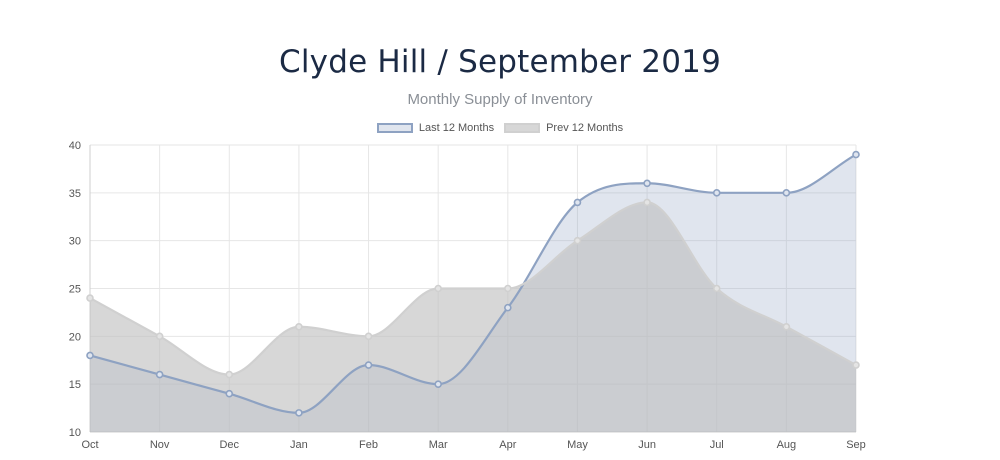  I want to click on legend-item-last-12-months: Last 12 Months, so click(435, 128).